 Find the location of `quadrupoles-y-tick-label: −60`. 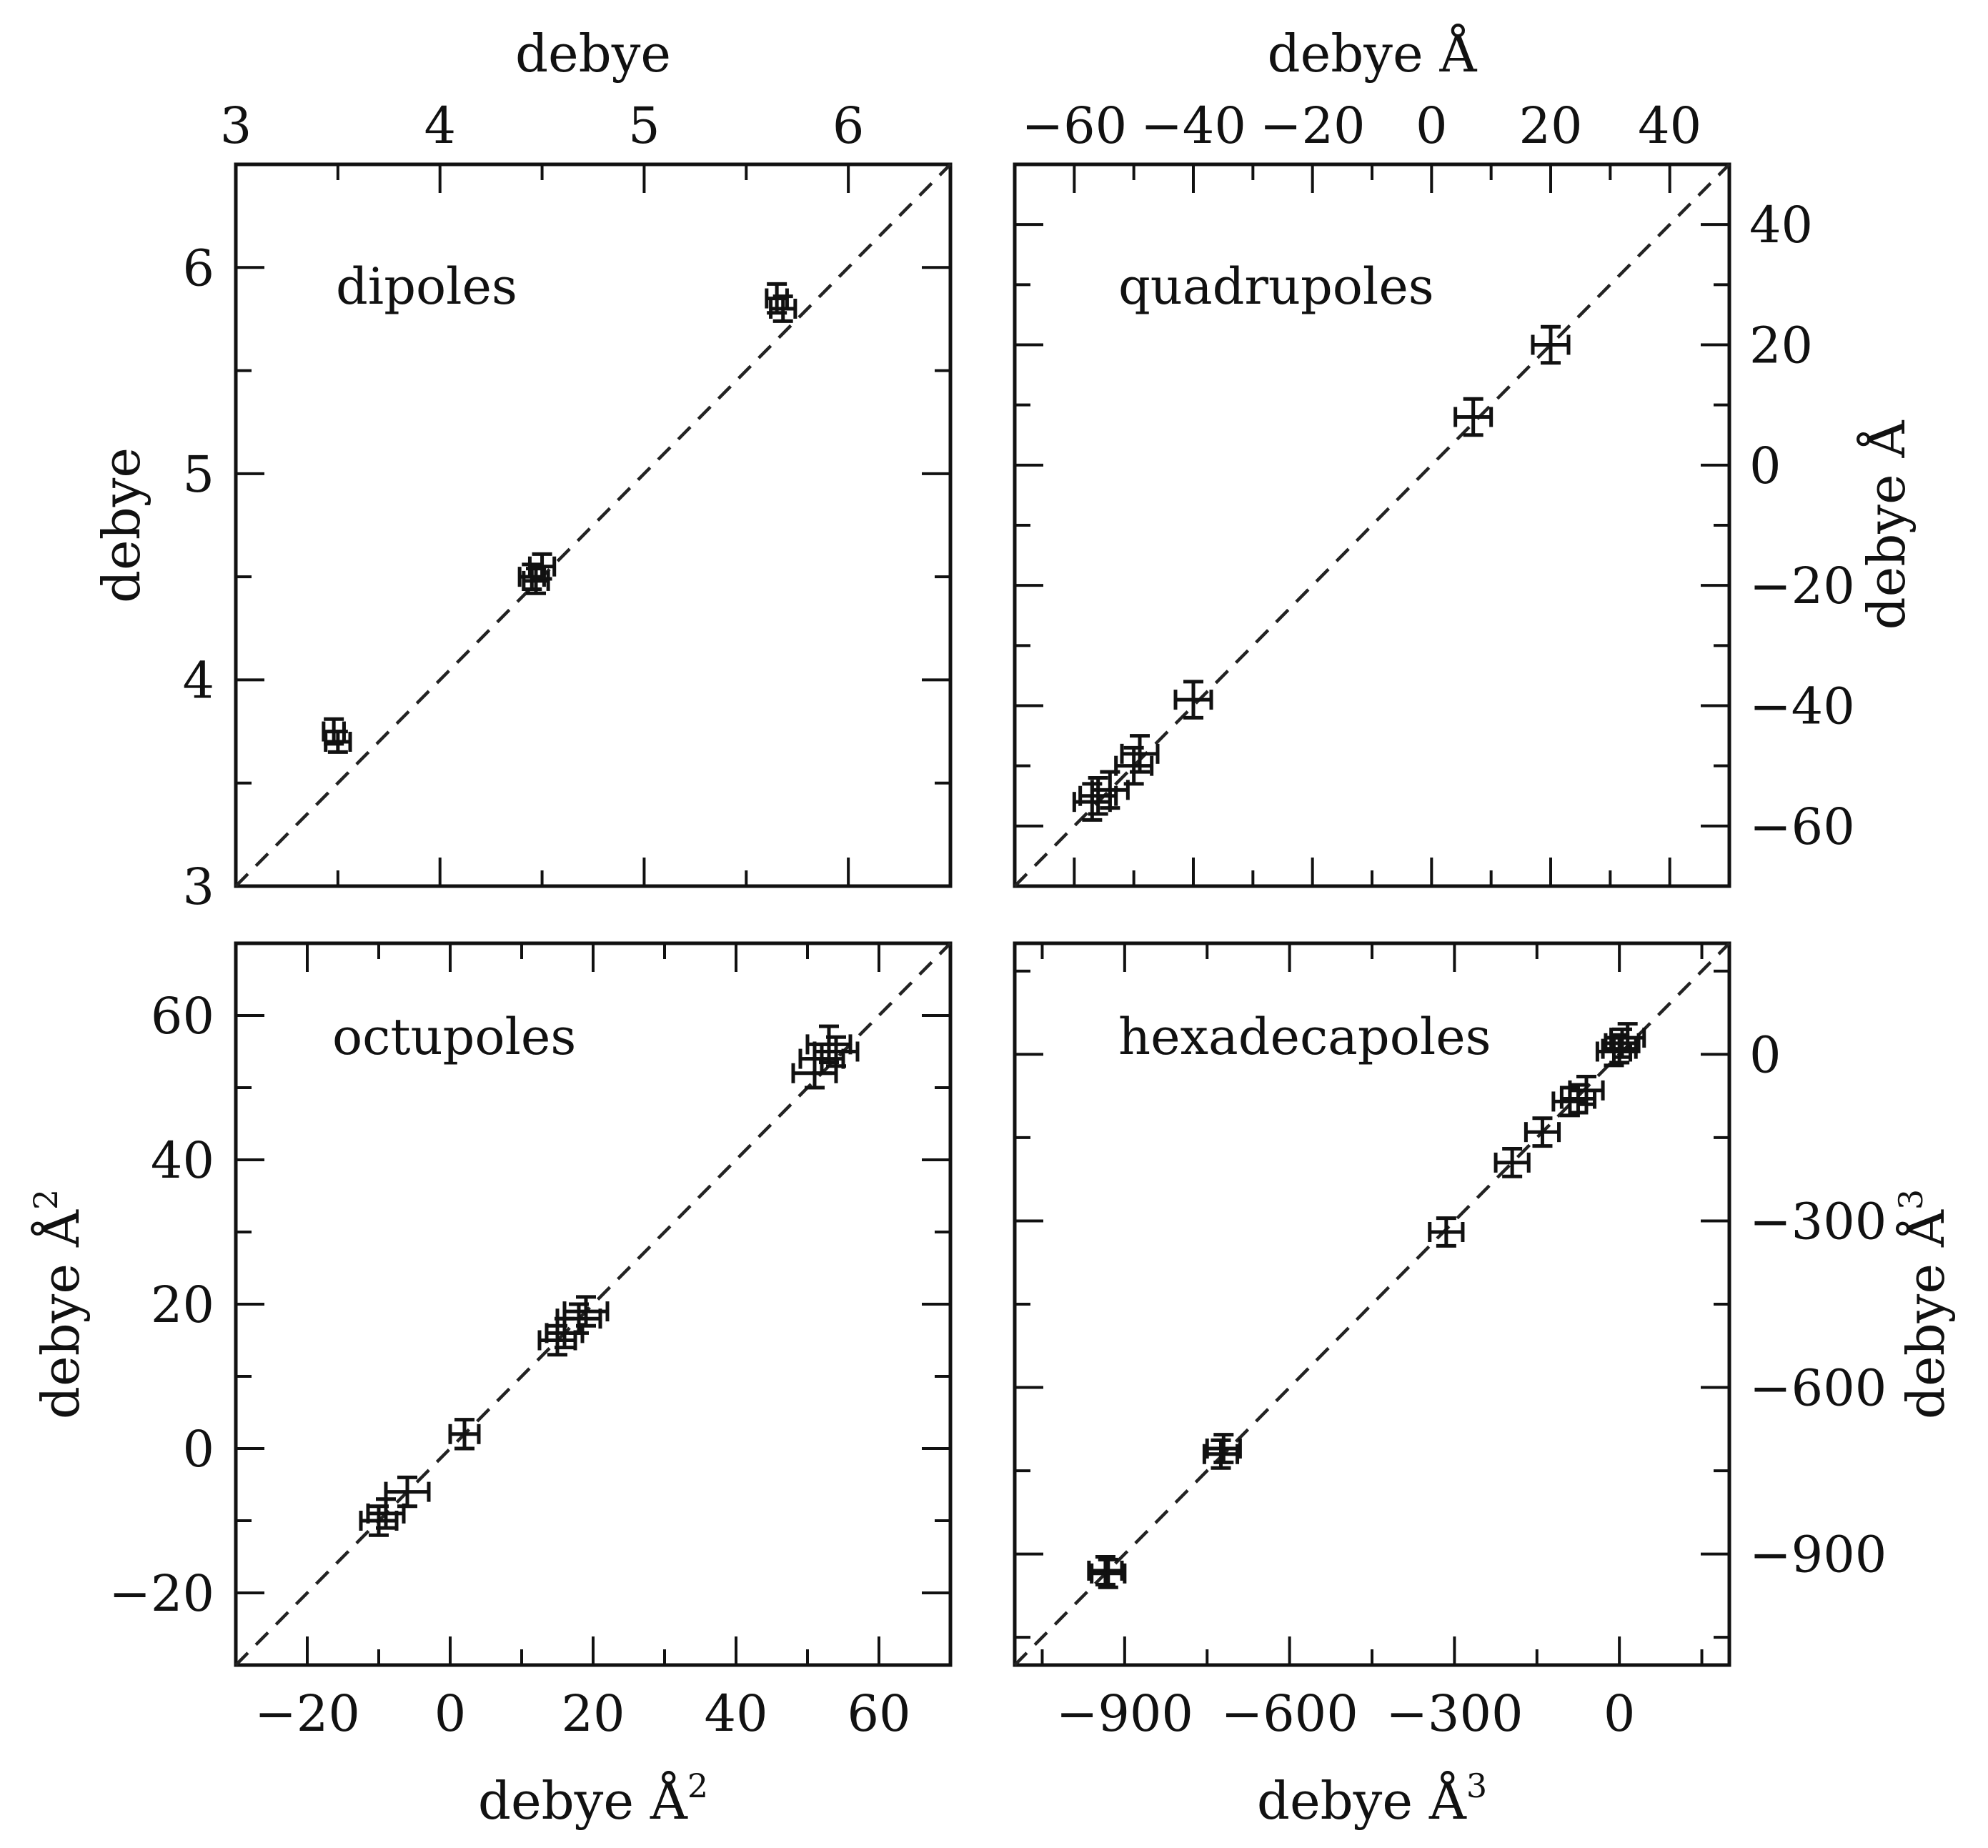

quadrupoles-y-tick-label: −60 is located at coordinates (1802, 827).